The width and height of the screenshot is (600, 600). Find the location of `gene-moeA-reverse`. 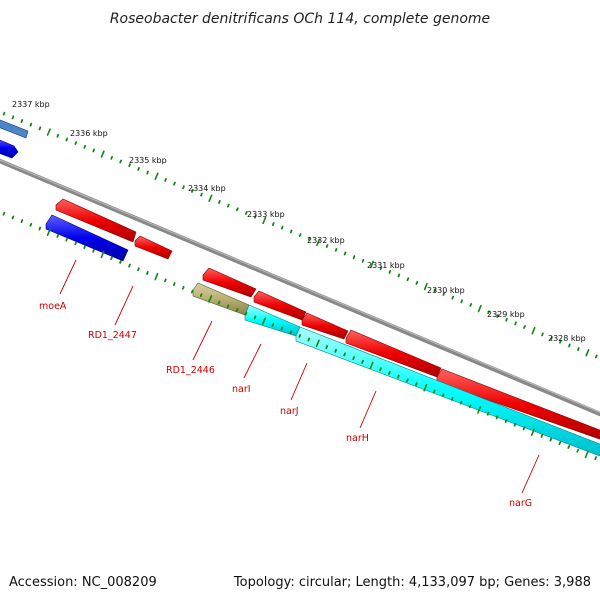

gene-moeA-reverse is located at coordinates (87, 238).